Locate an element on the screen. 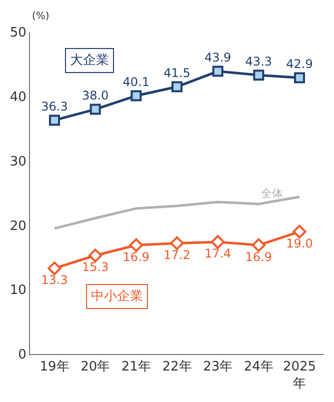 This screenshot has height=402, width=334. y-tick-label: 50 is located at coordinates (18, 33).